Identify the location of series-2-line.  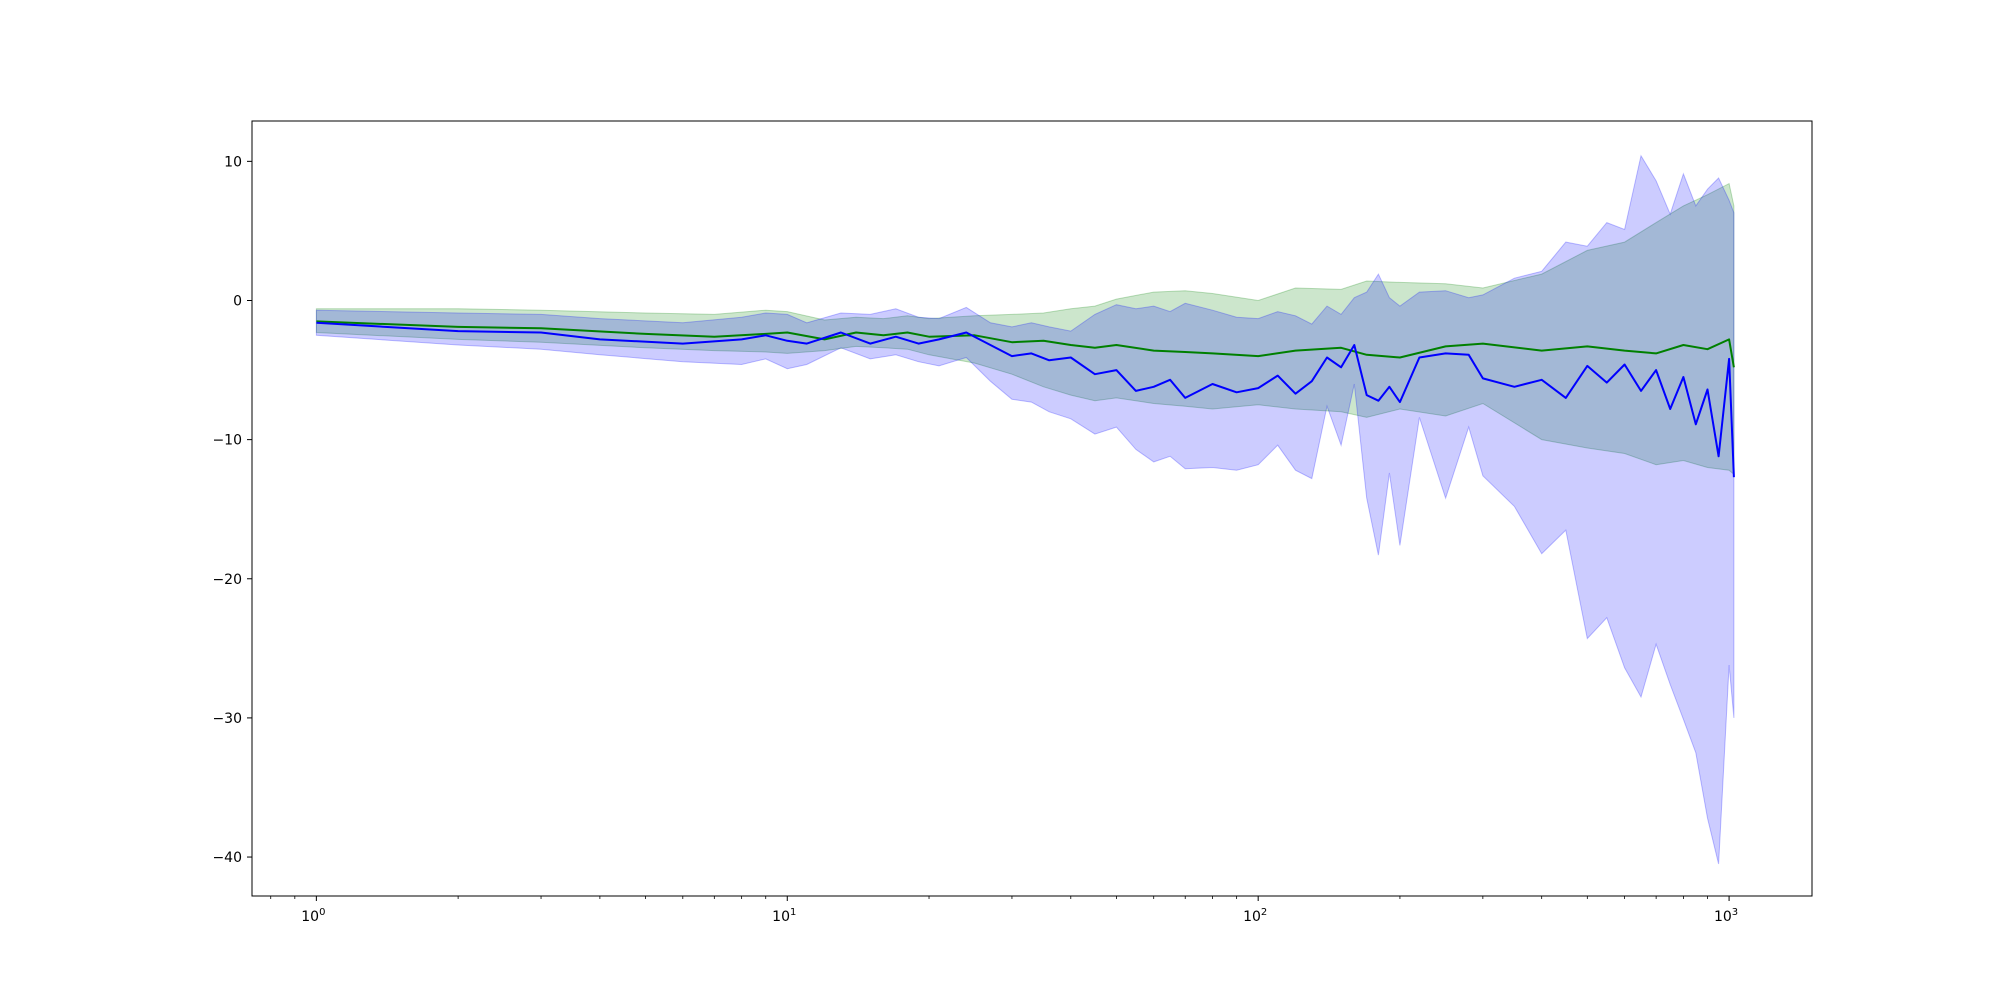
(1025, 399).